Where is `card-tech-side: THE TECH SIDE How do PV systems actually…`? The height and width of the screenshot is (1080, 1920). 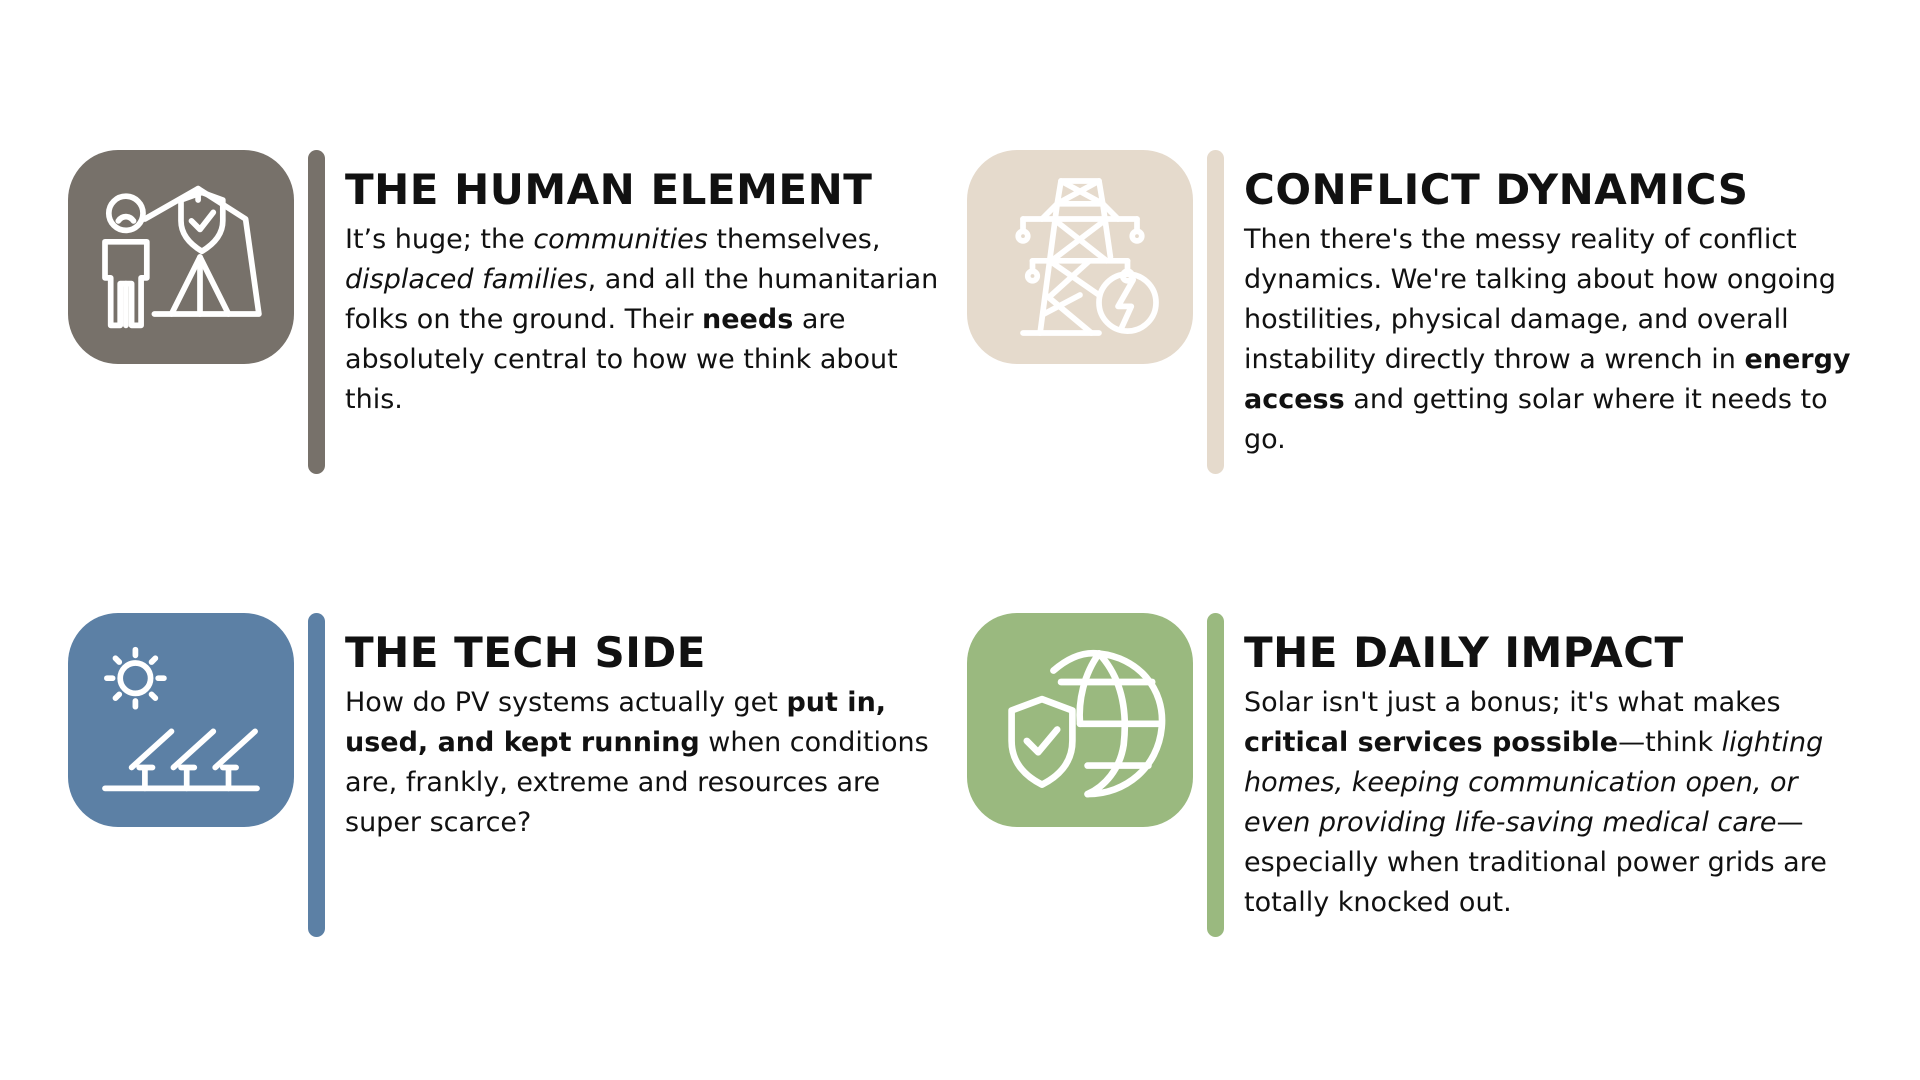
card-tech-side: THE TECH SIDE How do PV systems actually… is located at coordinates (518, 783).